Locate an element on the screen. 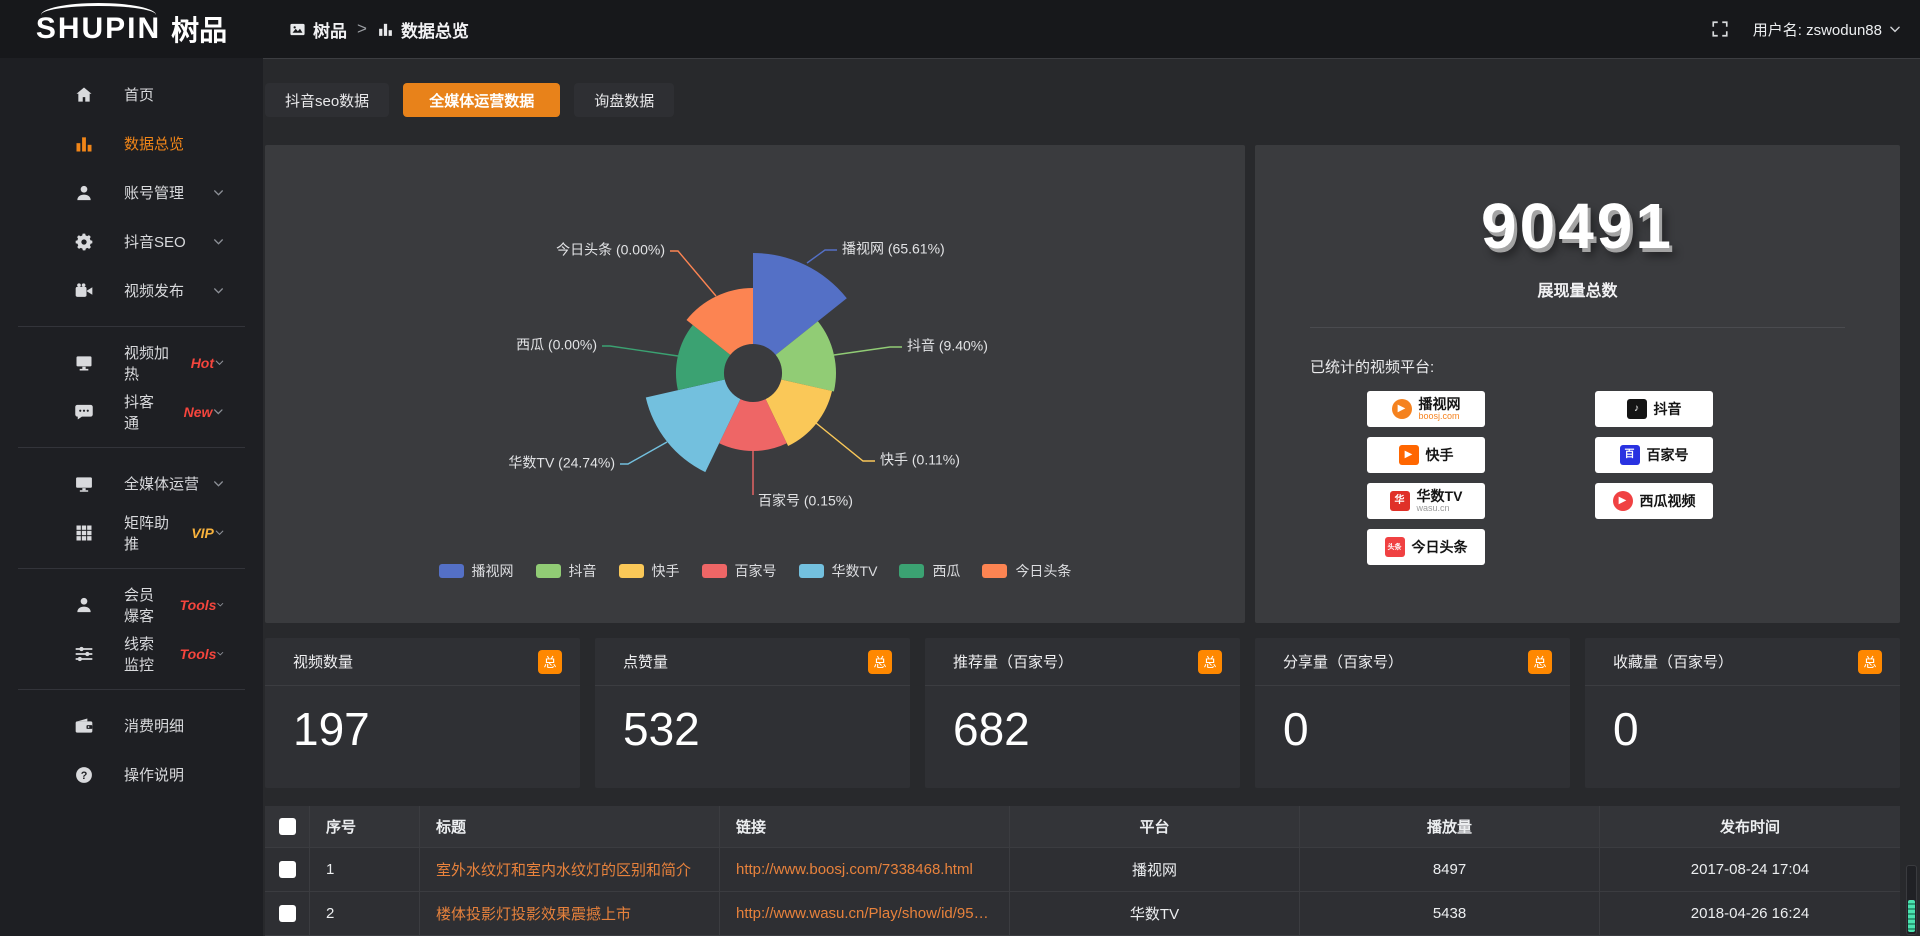 The width and height of the screenshot is (1920, 936). impressions-total-label: 展现量总数 is located at coordinates (1577, 291).